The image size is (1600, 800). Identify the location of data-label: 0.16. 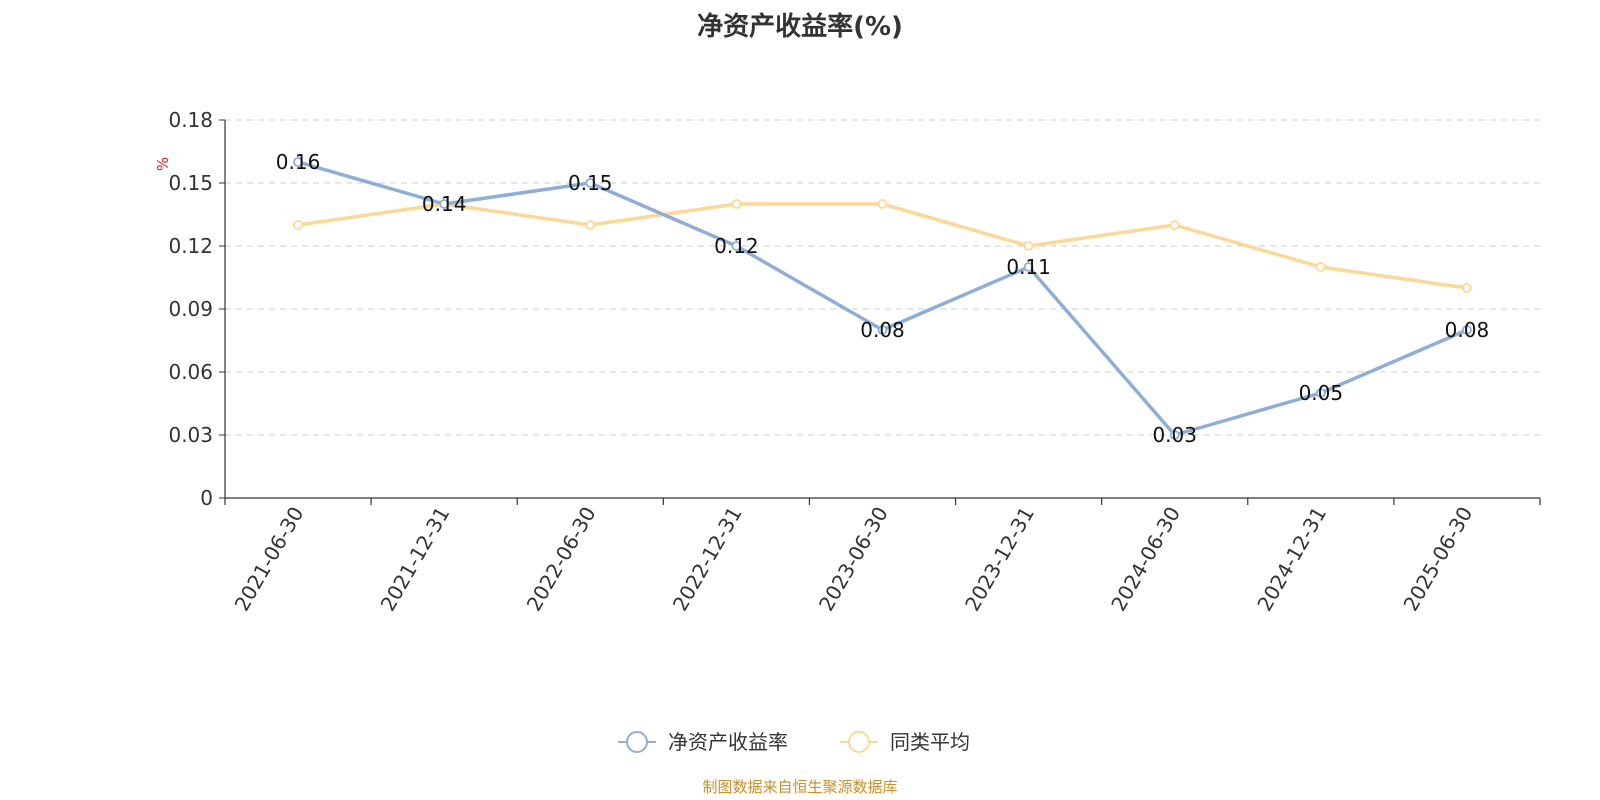
(298, 162).